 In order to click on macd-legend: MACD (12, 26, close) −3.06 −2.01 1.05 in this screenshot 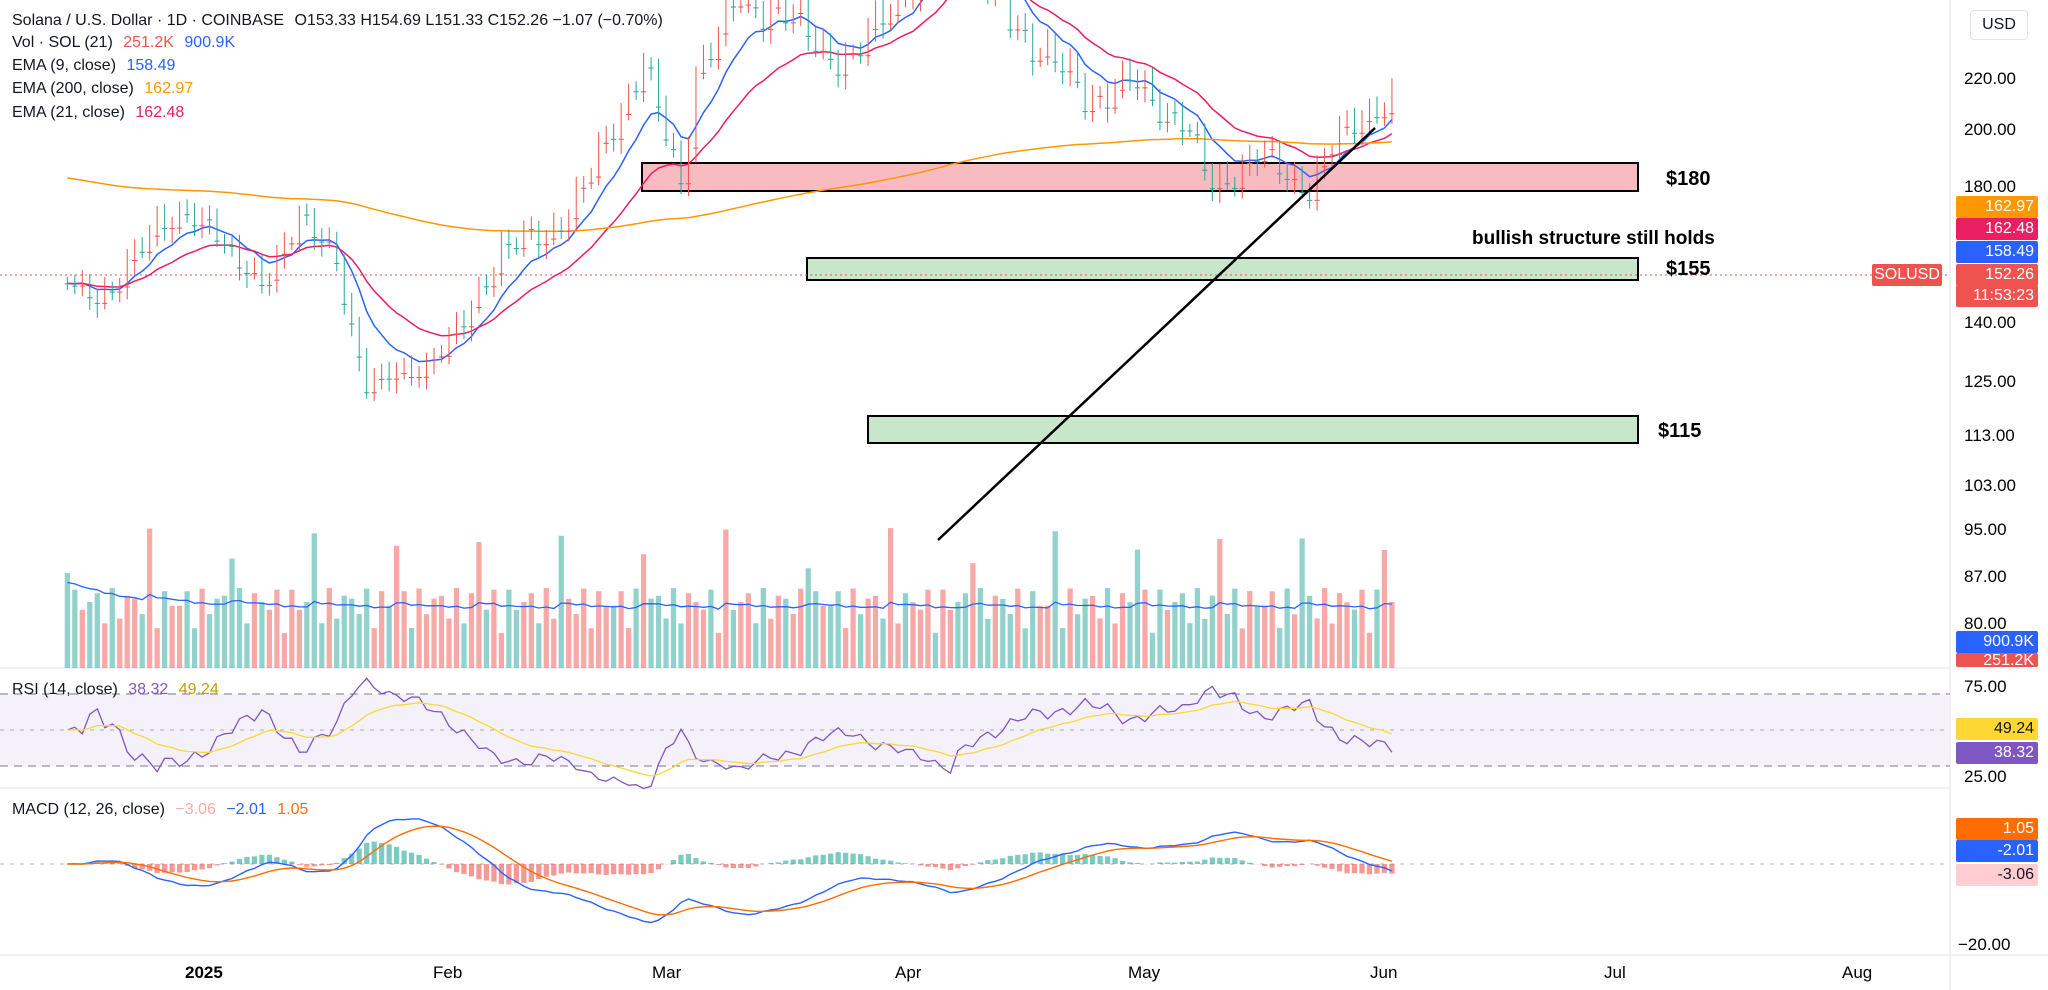, I will do `click(163, 810)`.